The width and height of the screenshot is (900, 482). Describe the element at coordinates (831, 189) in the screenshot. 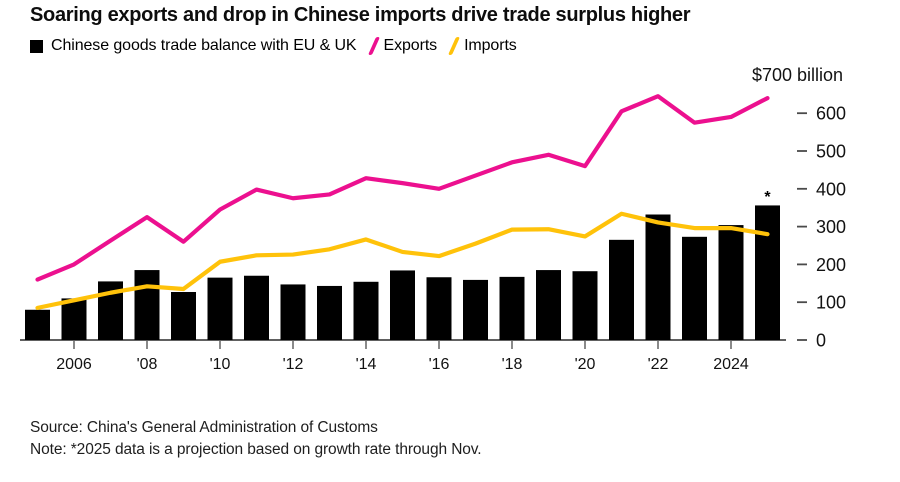

I see `y-tick-label-400: 400` at that location.